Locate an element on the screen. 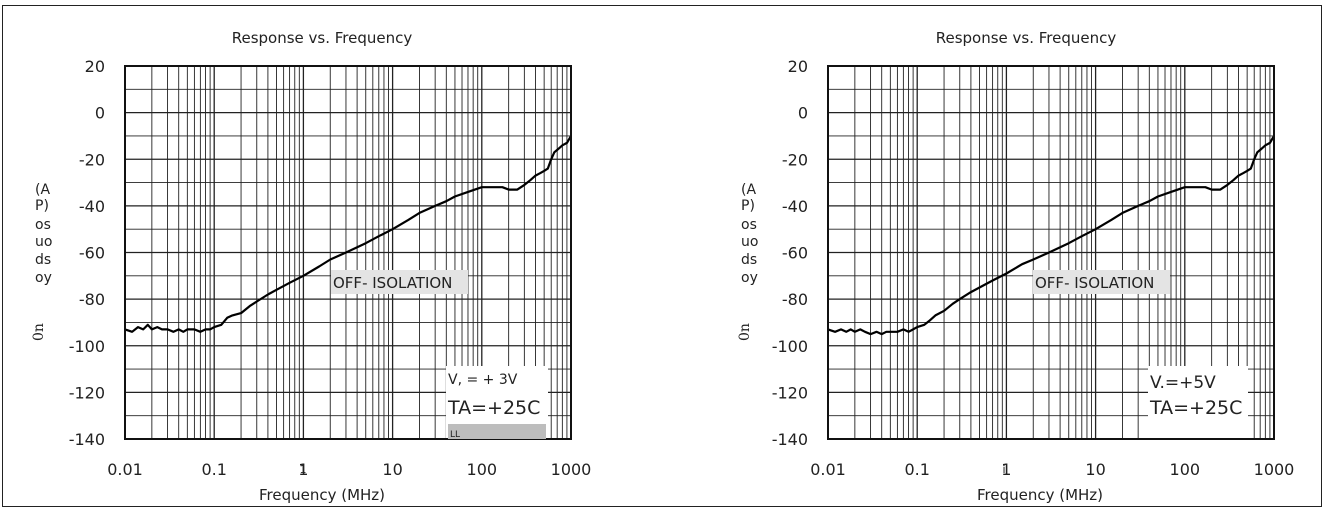 This screenshot has height=510, width=1325. axis-glyph: 1 is located at coordinates (303, 469).